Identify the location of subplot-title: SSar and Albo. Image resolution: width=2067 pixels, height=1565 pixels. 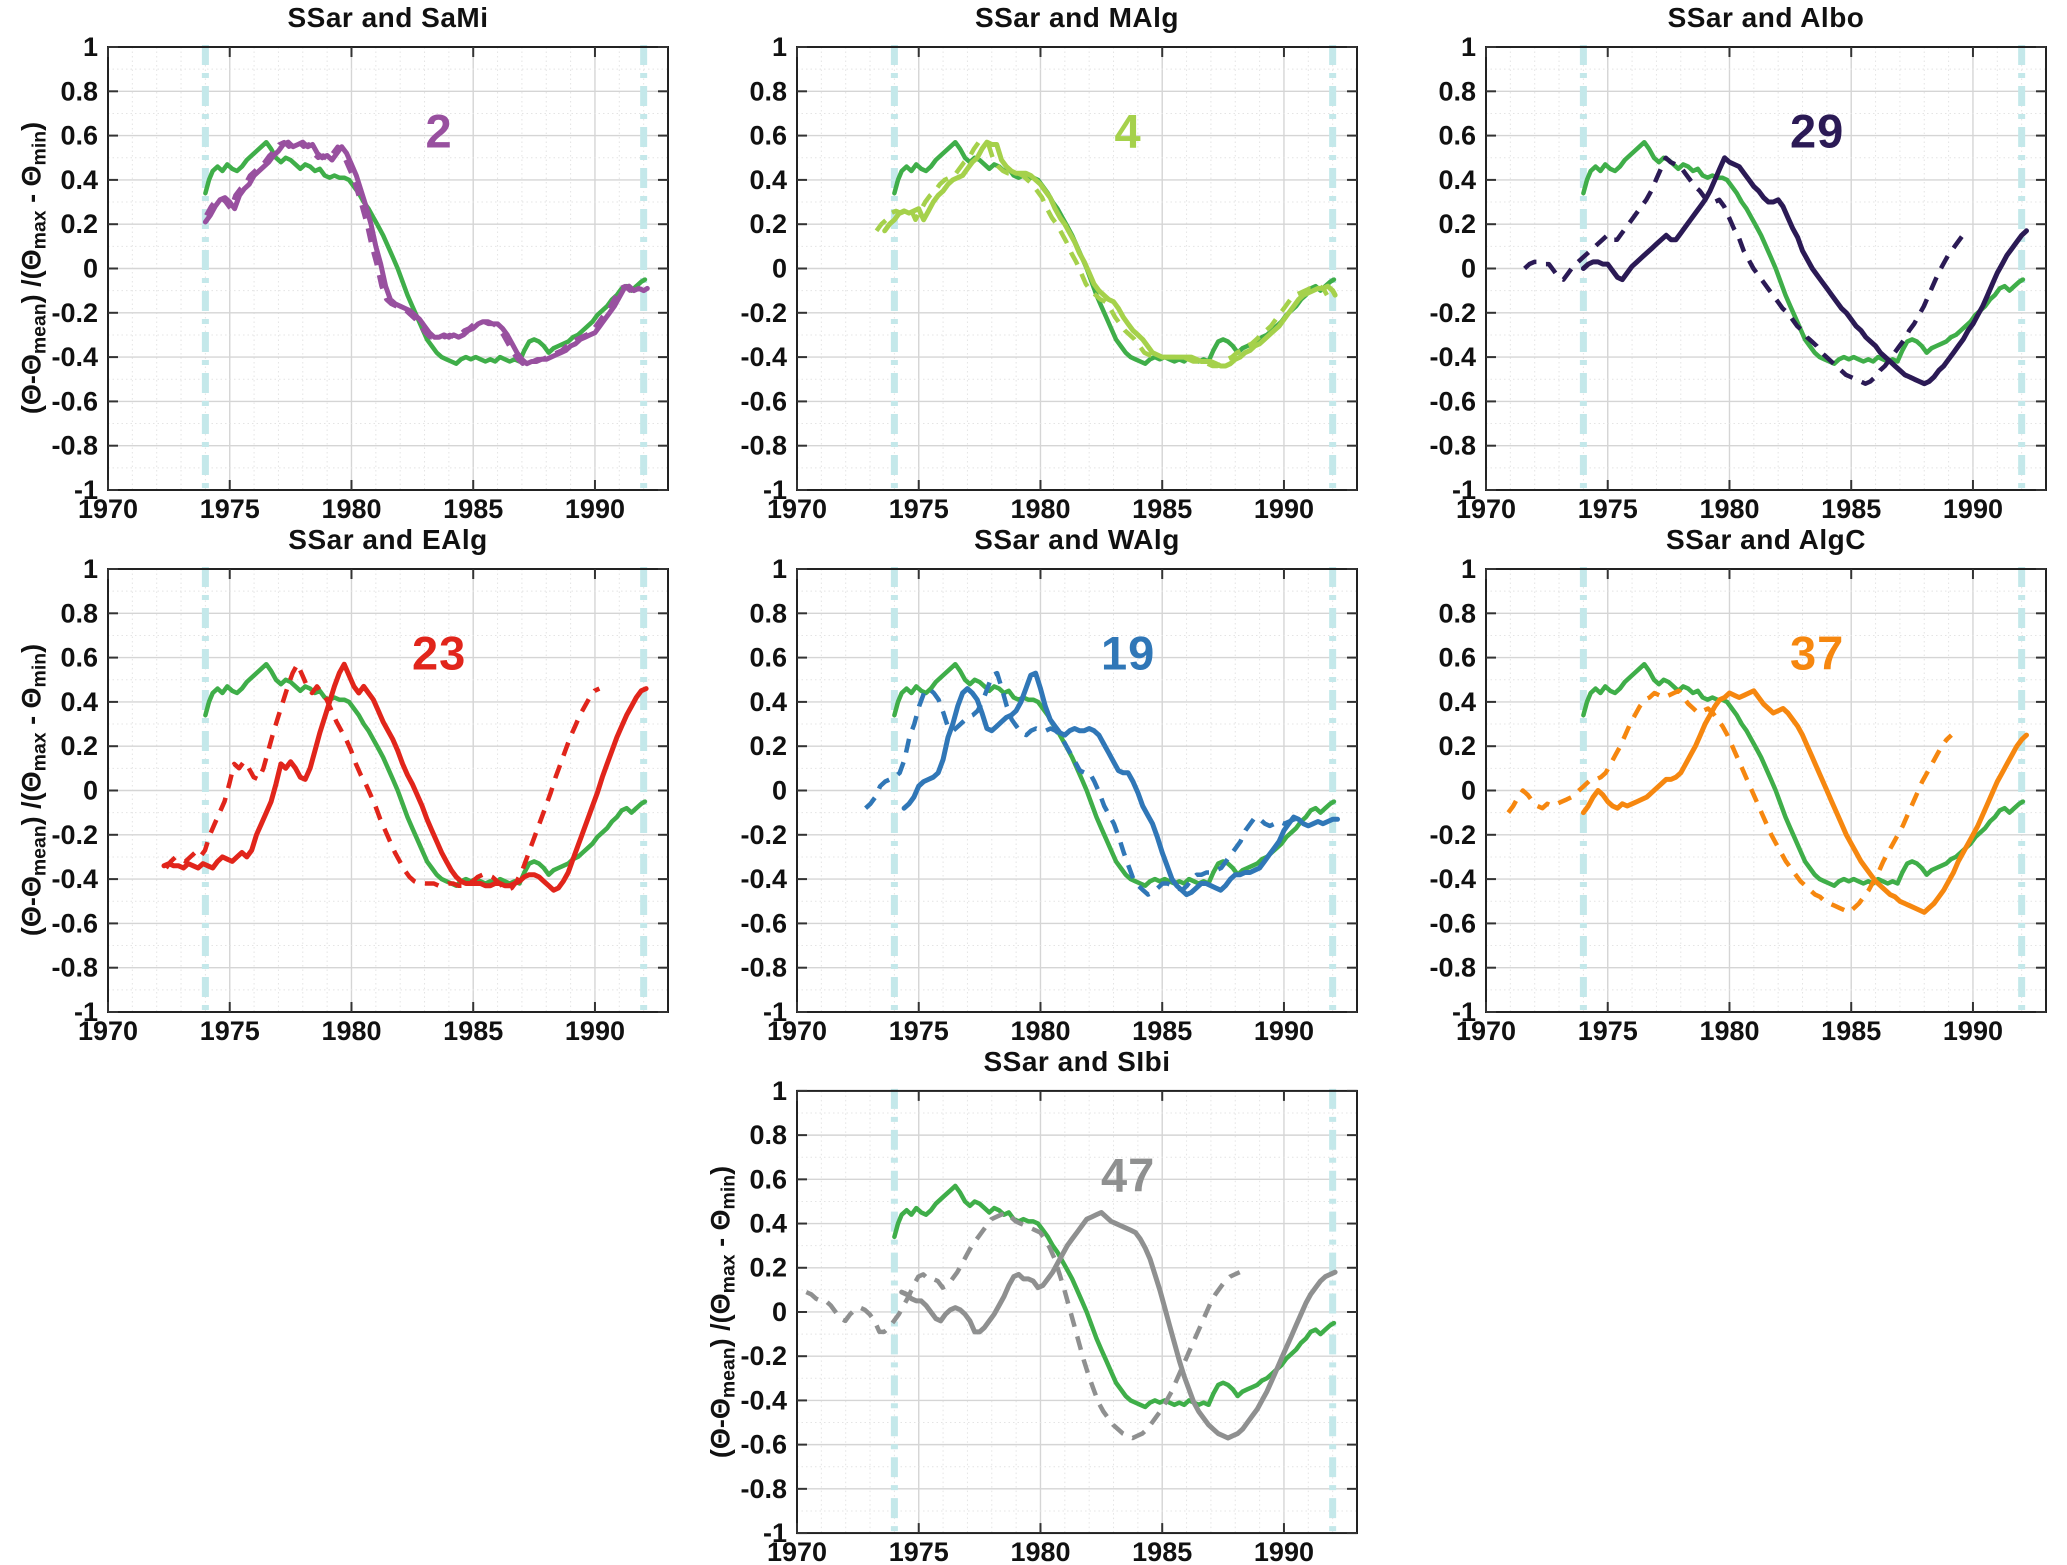
(1766, 17).